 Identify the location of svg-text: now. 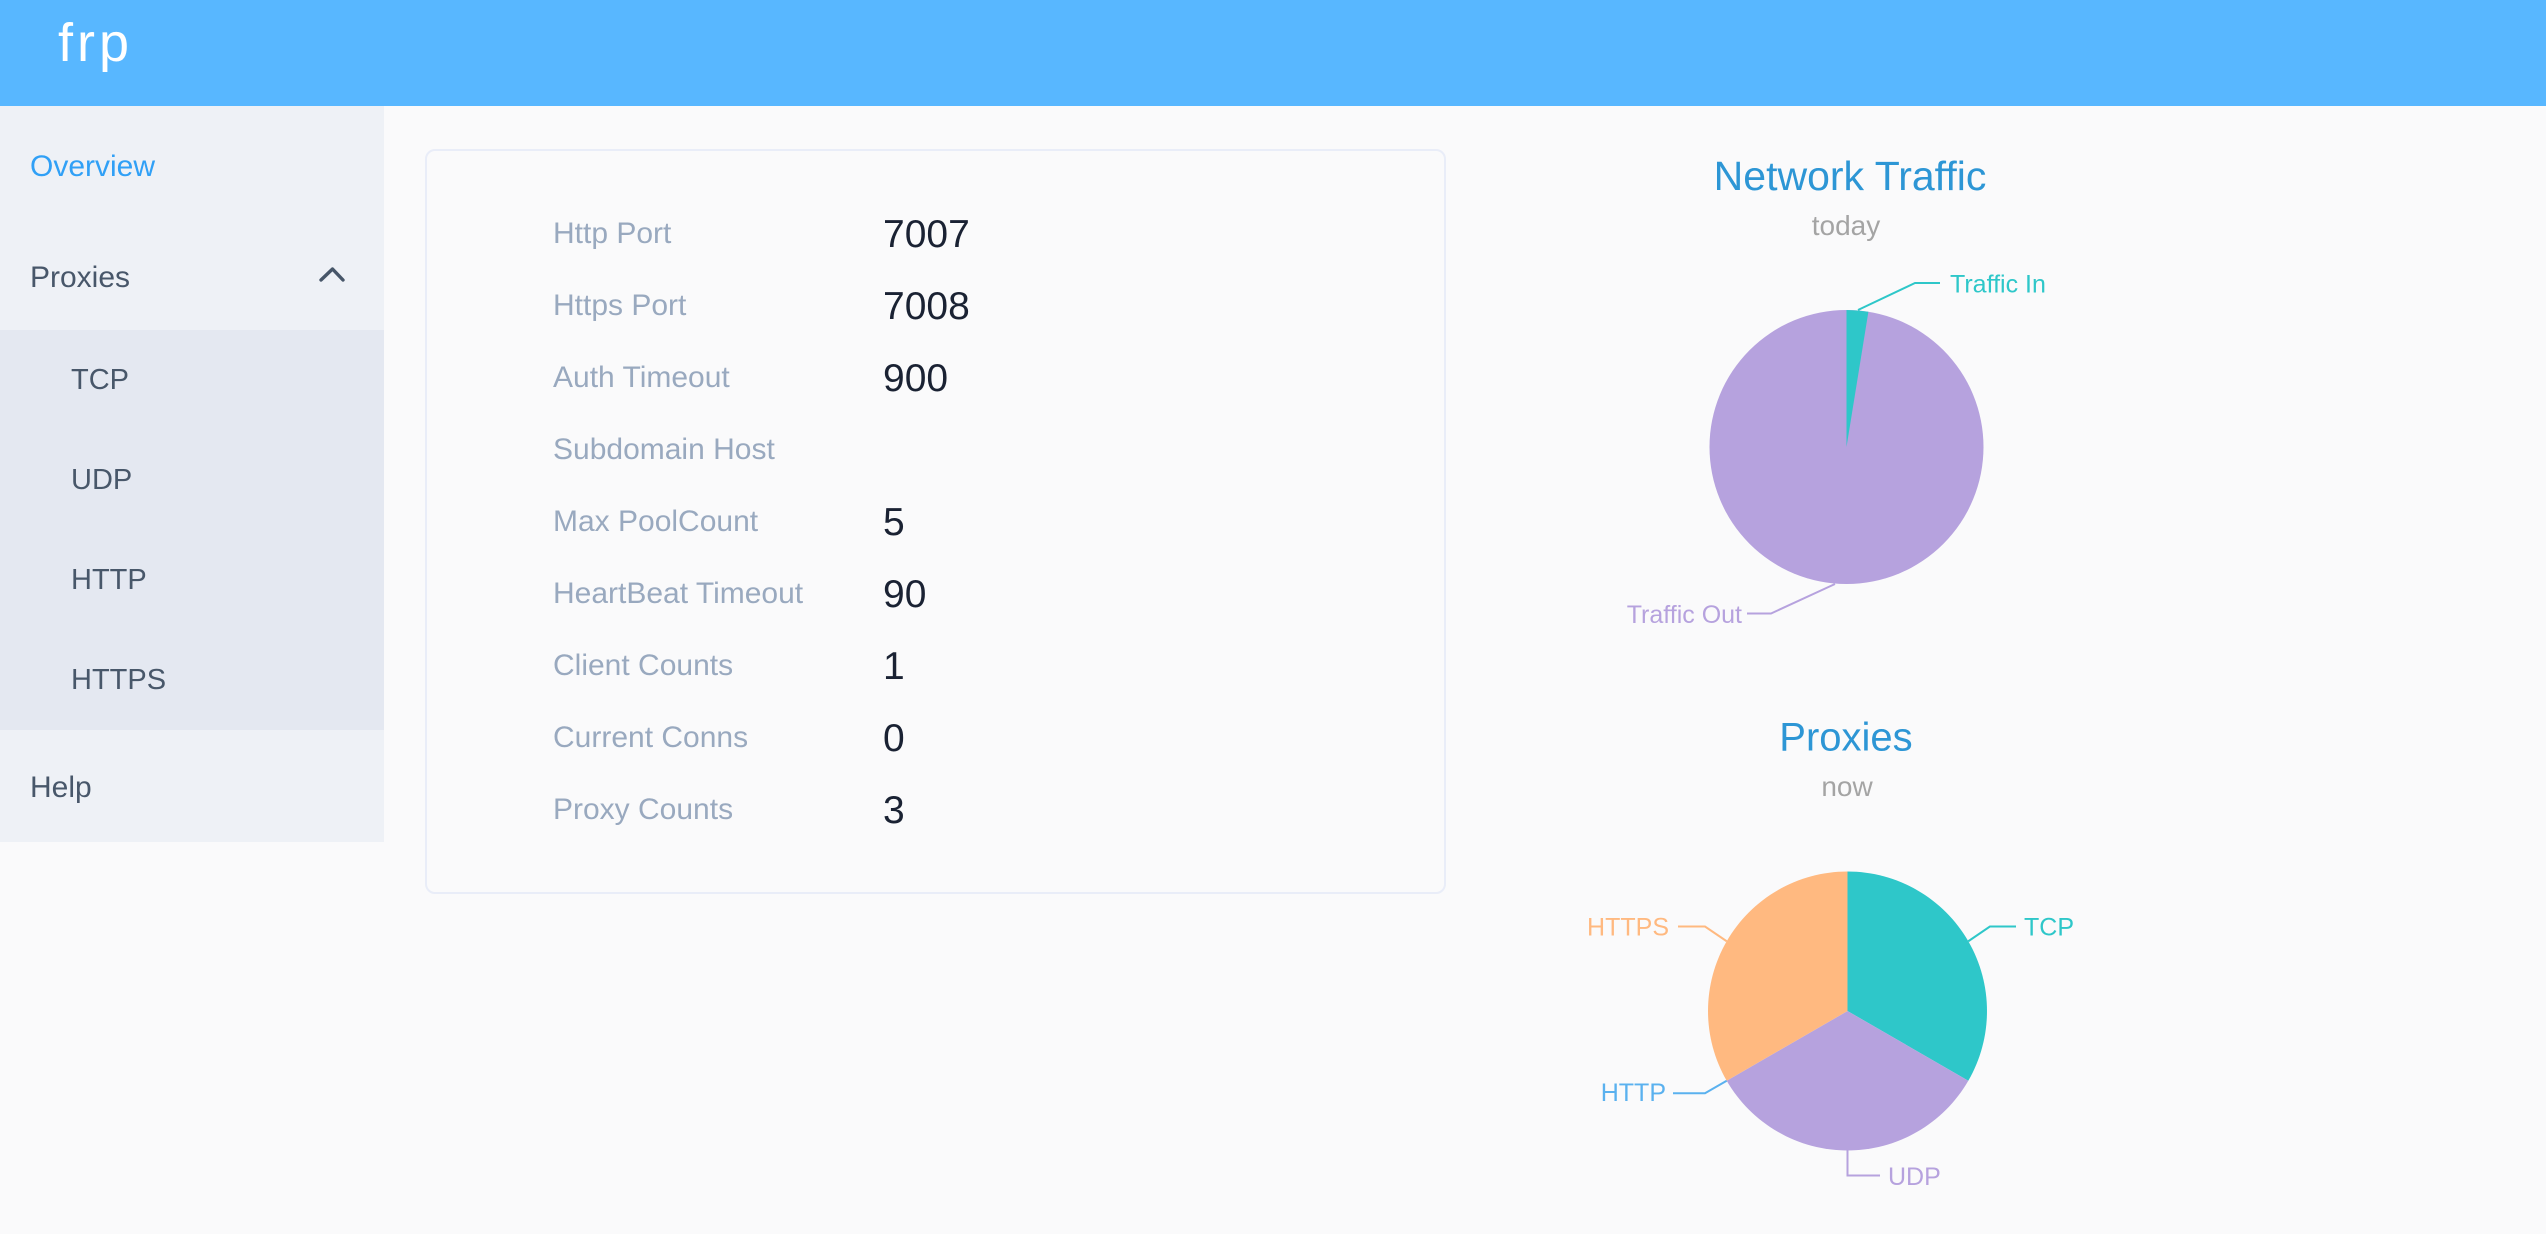
(1847, 786).